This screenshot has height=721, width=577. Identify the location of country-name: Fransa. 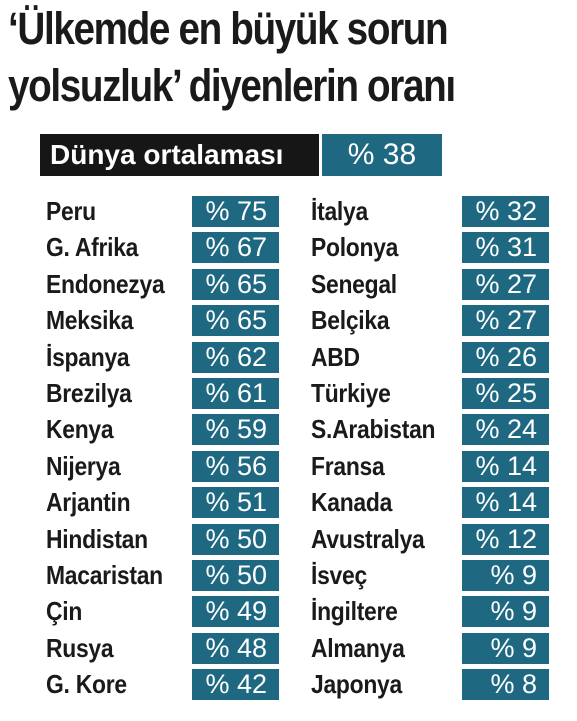
(348, 466).